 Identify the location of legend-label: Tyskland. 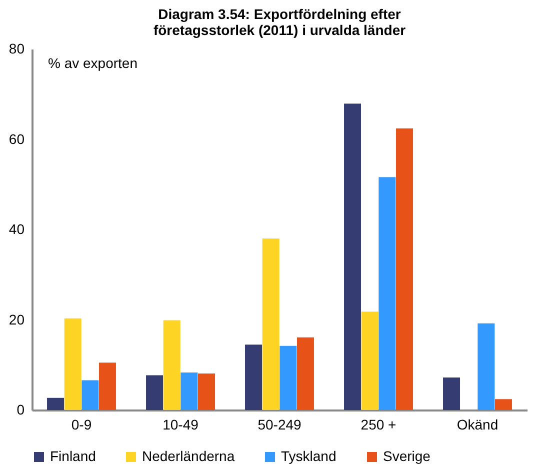
(308, 456).